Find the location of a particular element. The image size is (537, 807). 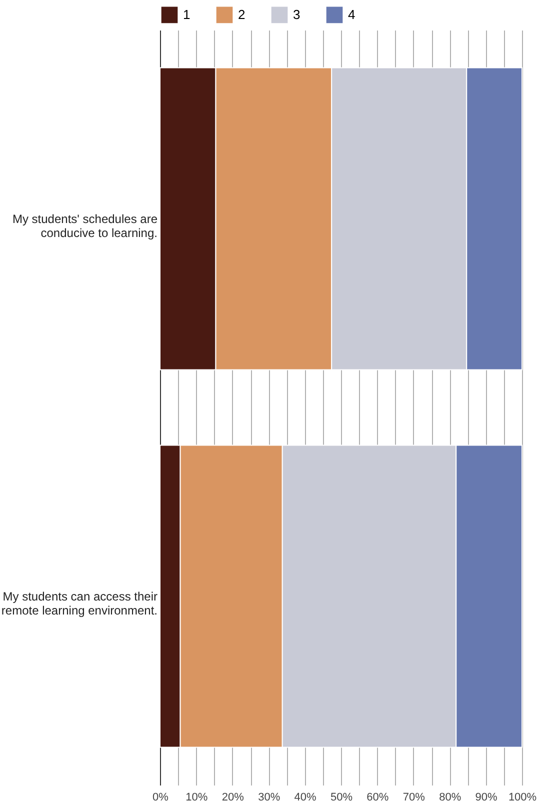

y-tick-label: My students can access their remote learning environment. is located at coordinates (79, 603).